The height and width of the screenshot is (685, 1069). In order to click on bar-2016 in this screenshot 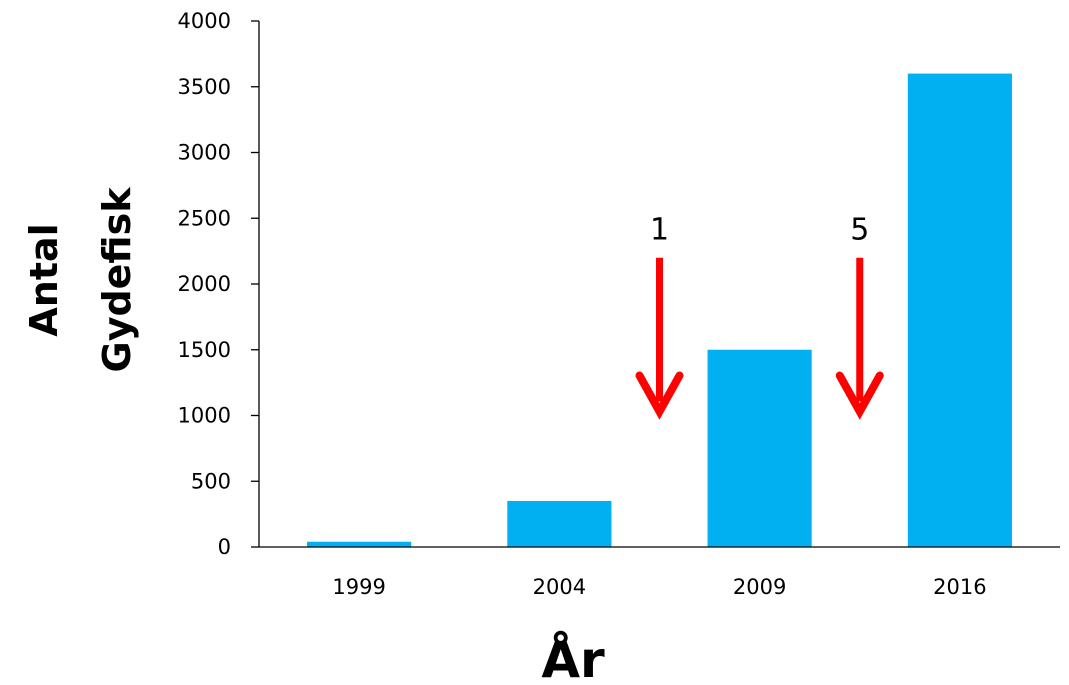, I will do `click(959, 310)`.